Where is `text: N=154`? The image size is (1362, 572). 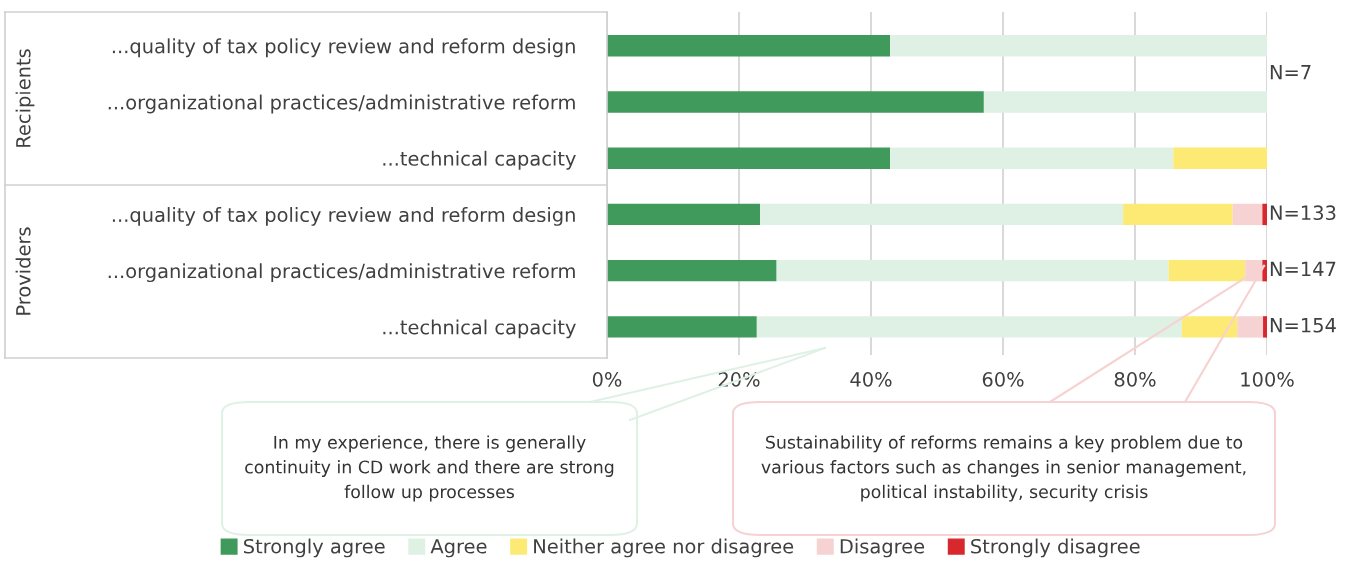
text: N=154 is located at coordinates (1303, 325).